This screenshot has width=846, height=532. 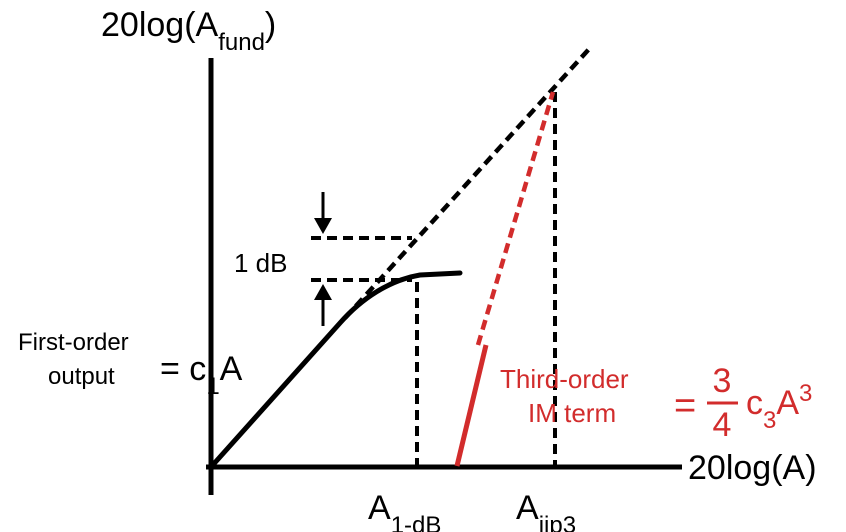 What do you see at coordinates (779, 407) in the screenshot?
I see `third-order-formula: c3A3` at bounding box center [779, 407].